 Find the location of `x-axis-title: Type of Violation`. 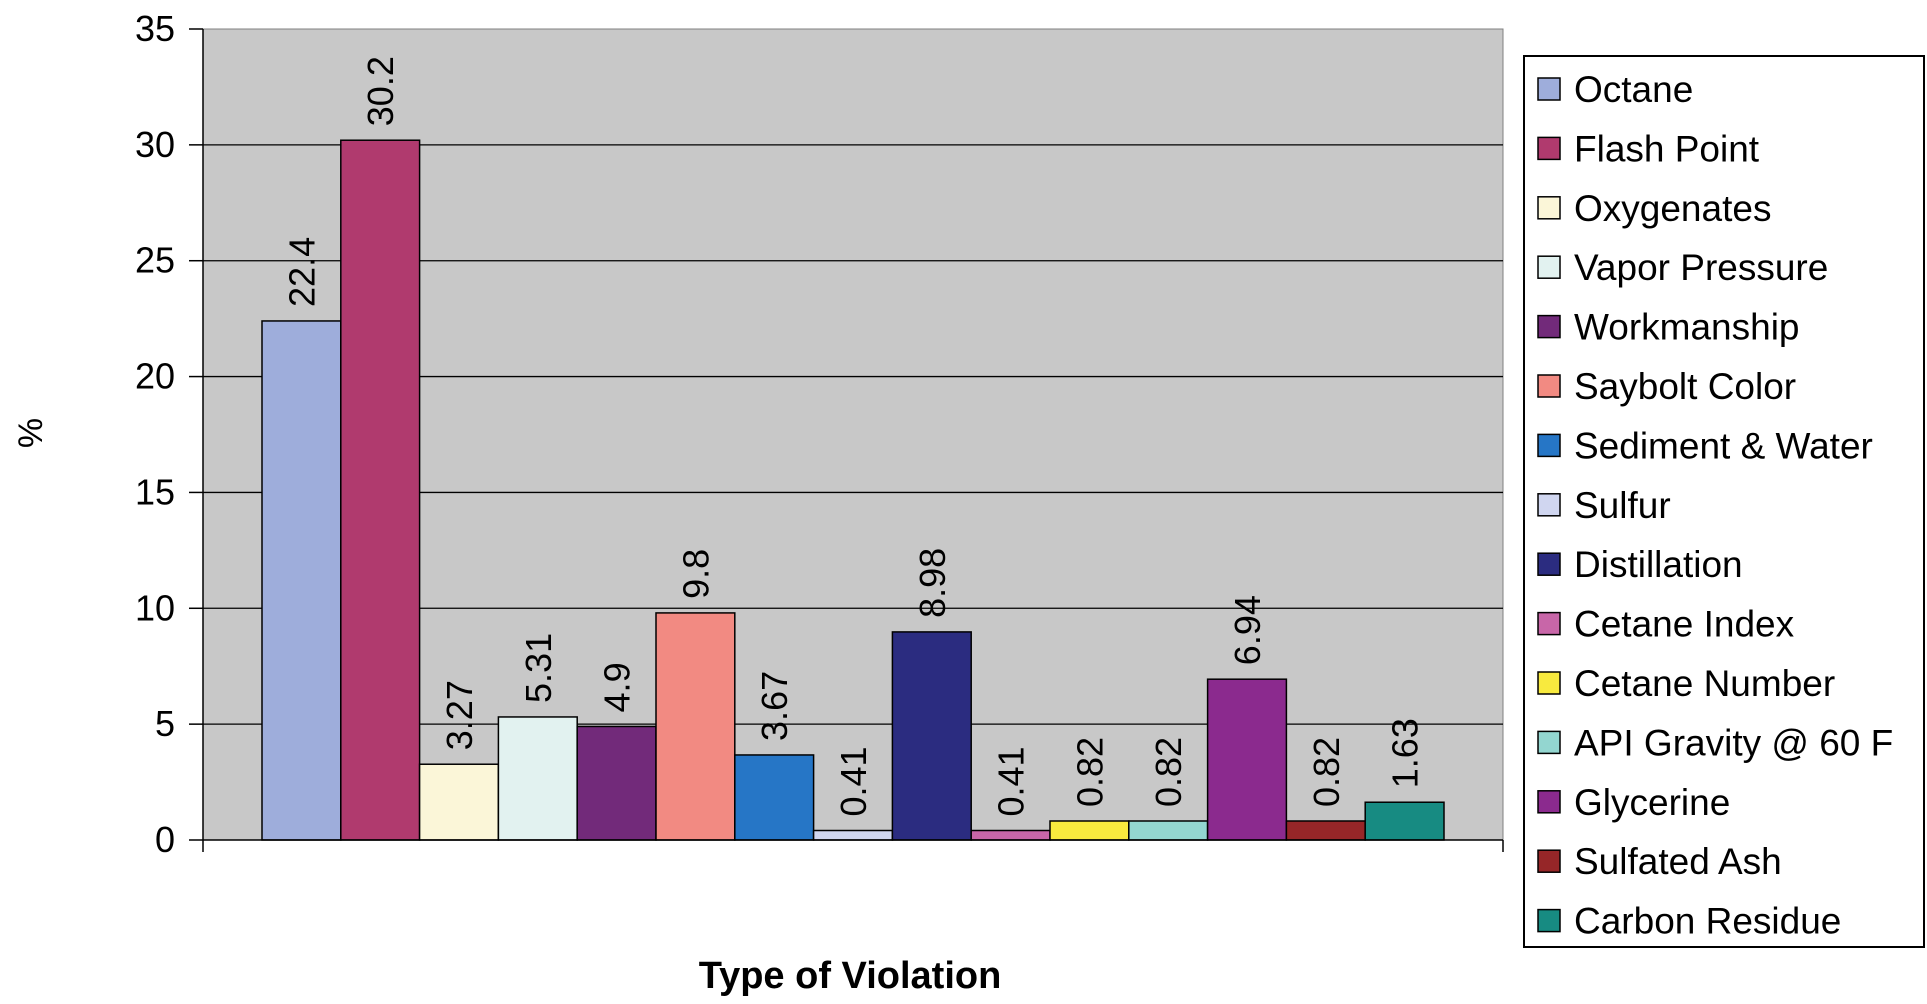

x-axis-title: Type of Violation is located at coordinates (850, 976).